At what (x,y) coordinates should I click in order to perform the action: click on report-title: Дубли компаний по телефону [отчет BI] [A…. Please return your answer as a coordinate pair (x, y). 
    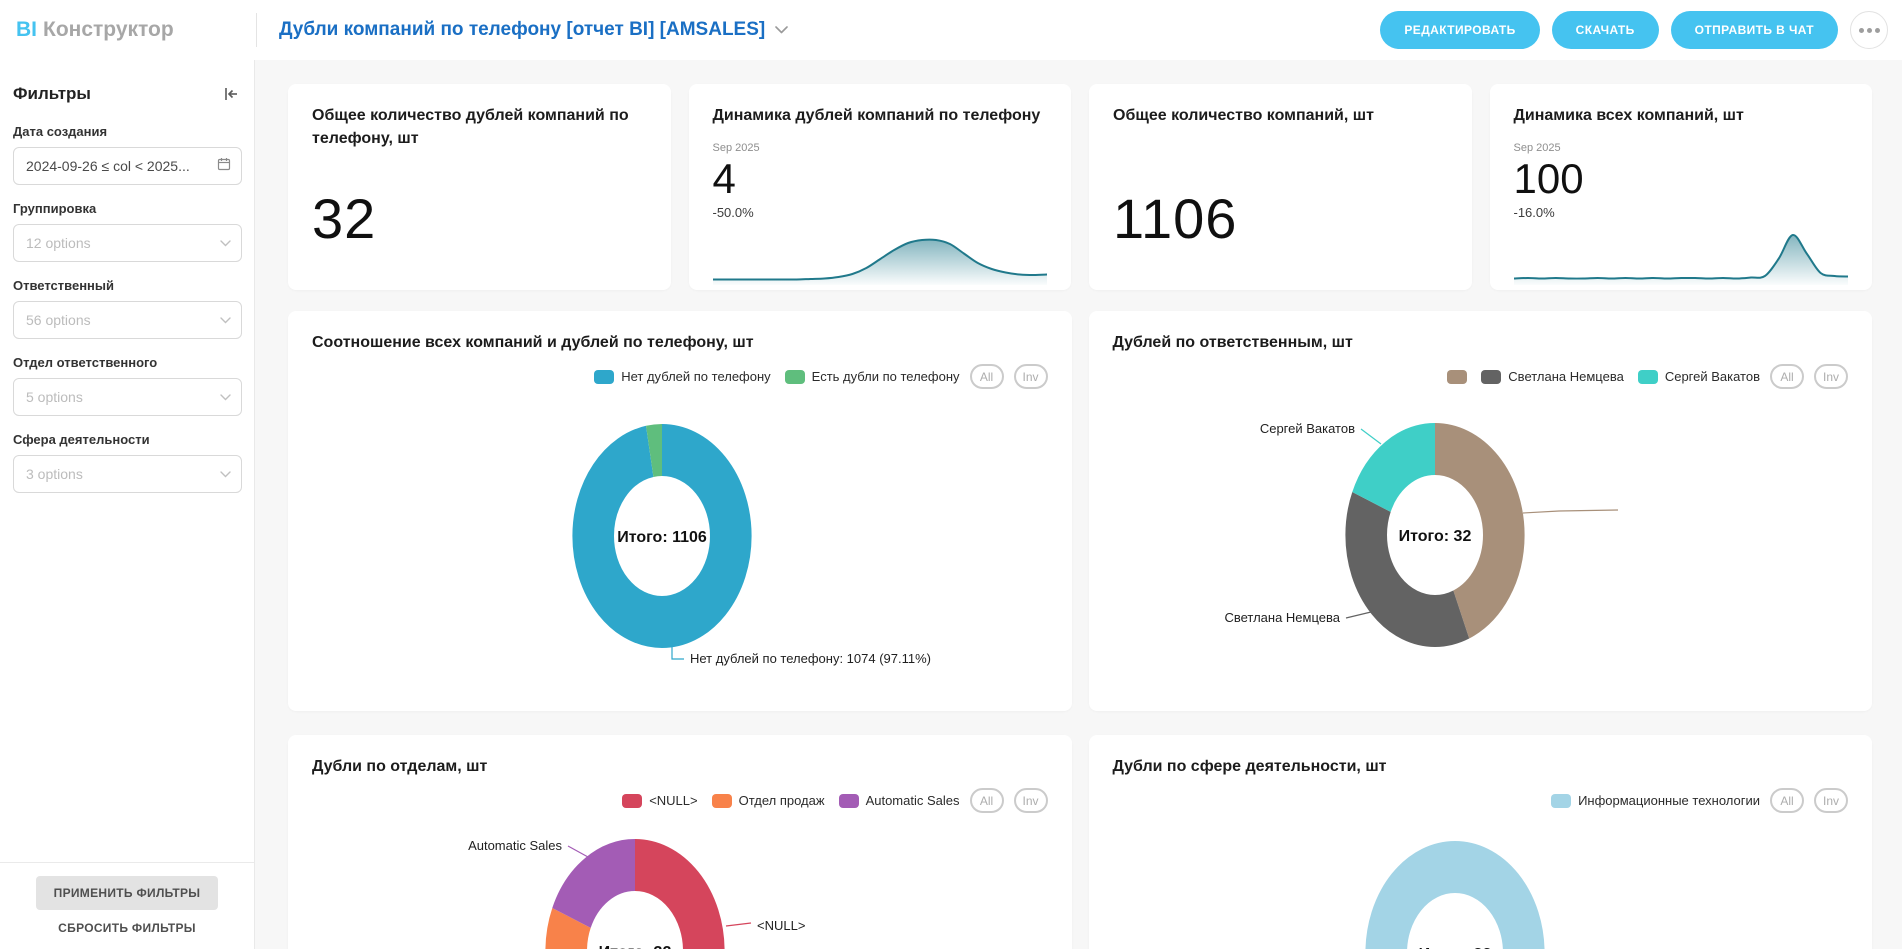
    Looking at the image, I should click on (522, 29).